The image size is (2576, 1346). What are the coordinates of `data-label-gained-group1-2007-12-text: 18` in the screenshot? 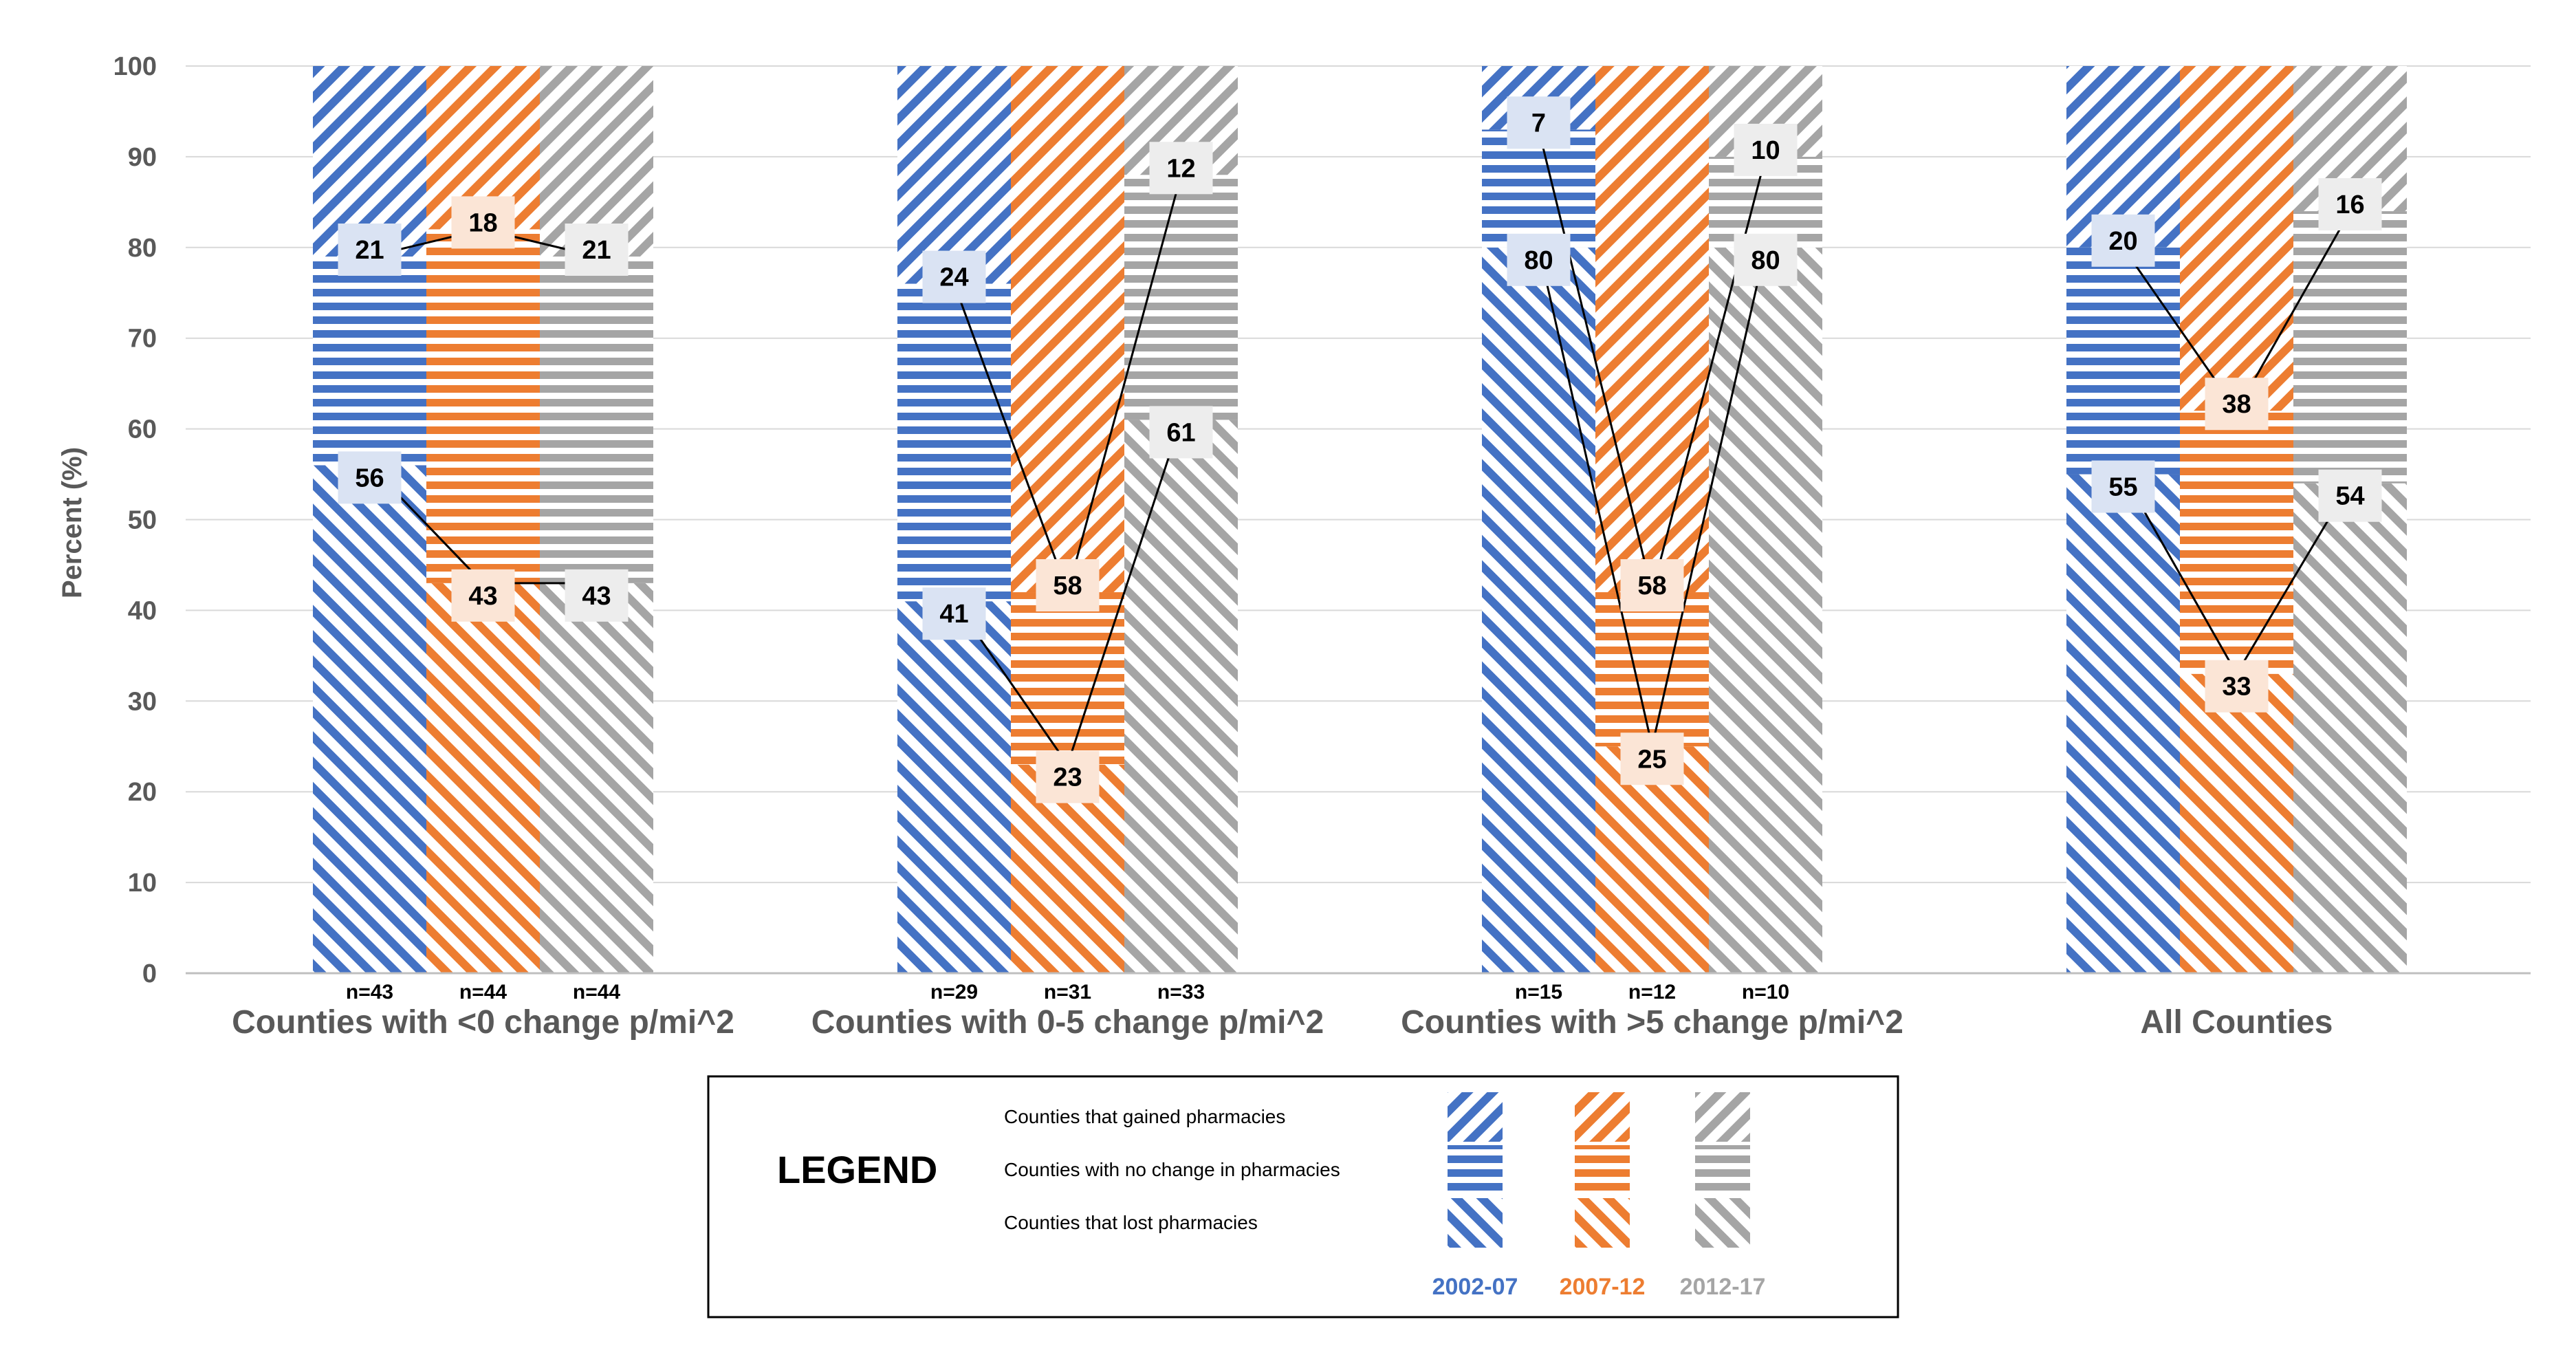 It's located at (482, 222).